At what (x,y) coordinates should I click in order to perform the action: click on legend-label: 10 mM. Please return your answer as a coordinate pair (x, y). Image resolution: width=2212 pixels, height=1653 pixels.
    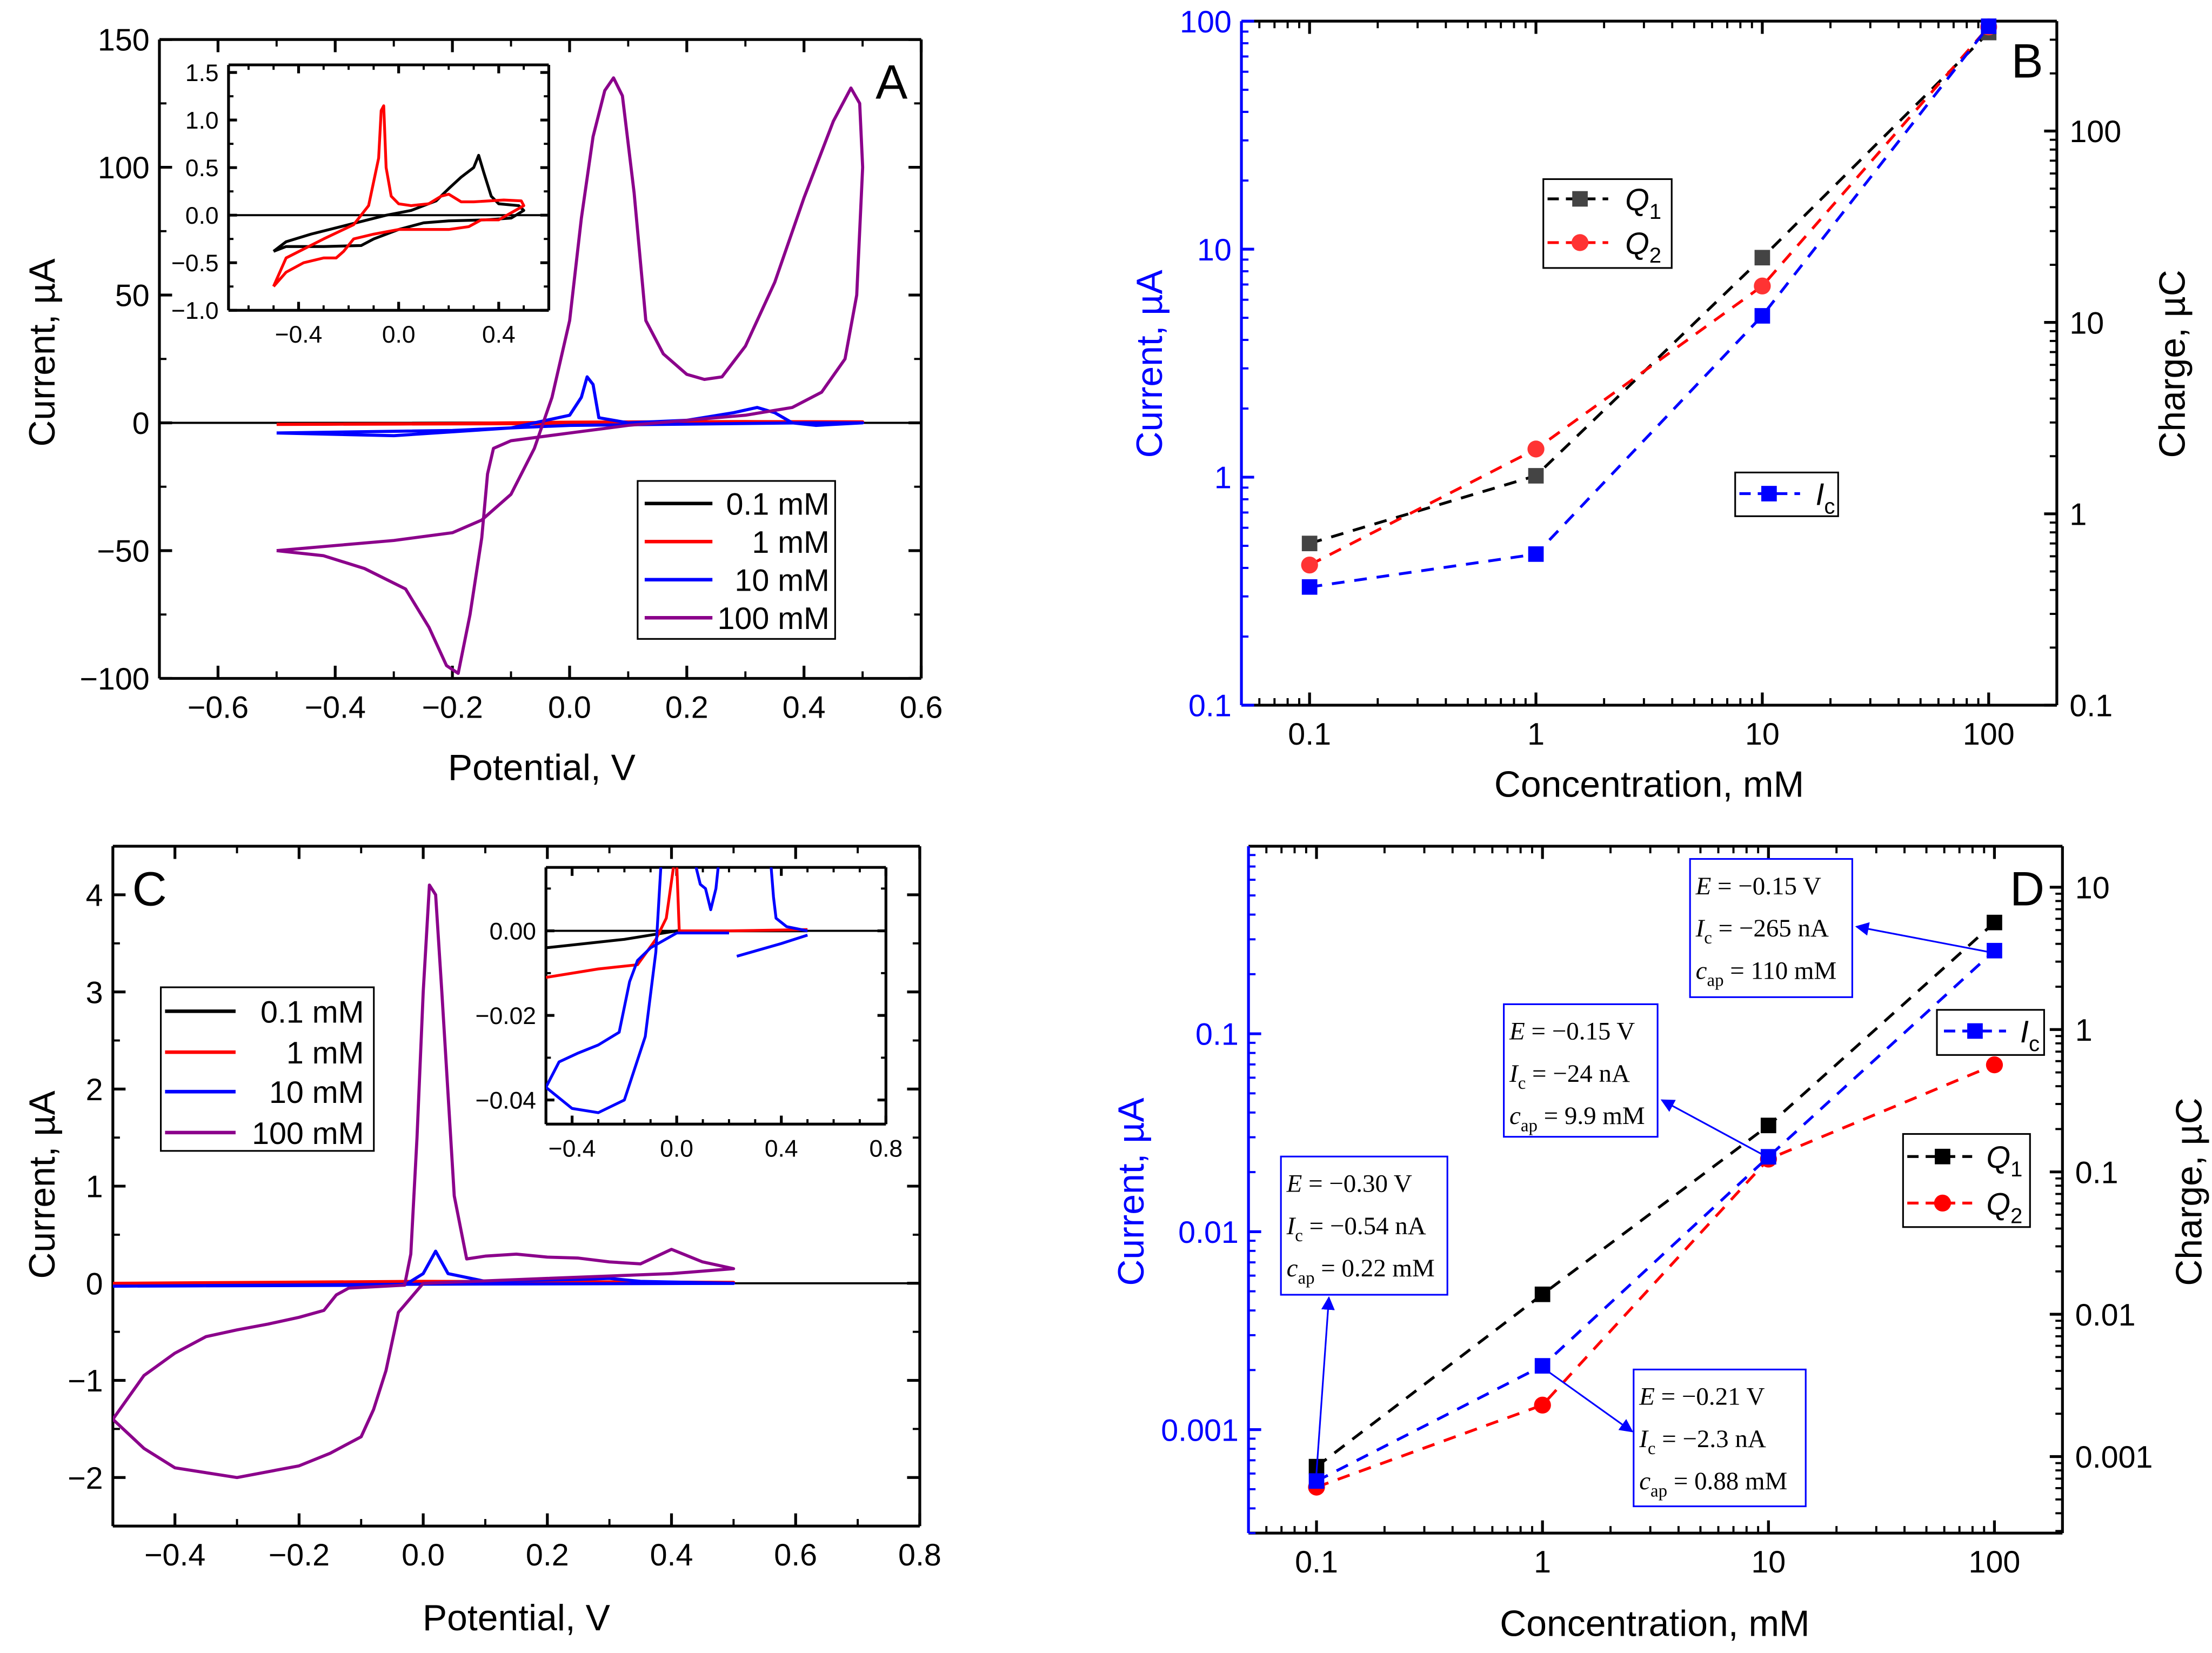
    Looking at the image, I should click on (781, 581).